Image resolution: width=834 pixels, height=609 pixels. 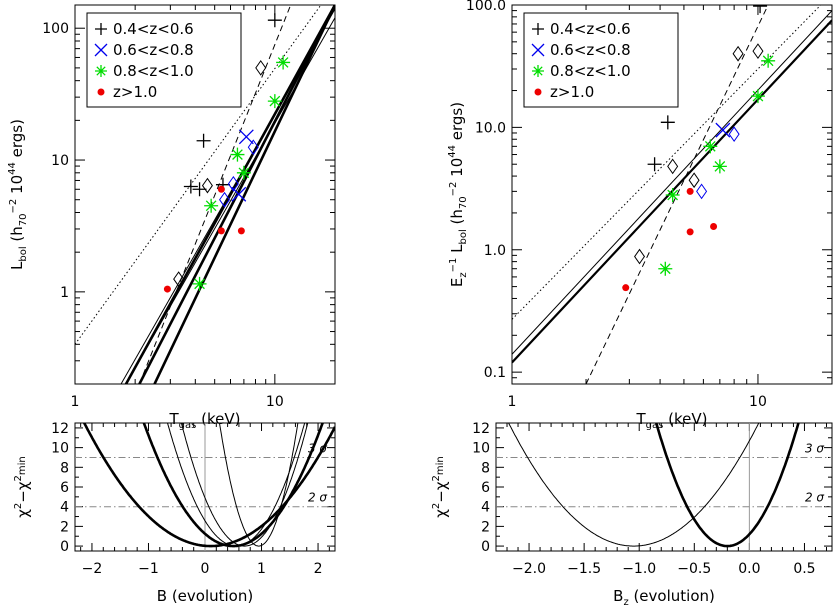 What do you see at coordinates (529, 569) in the screenshot?
I see `x-tick-label: −2.0` at bounding box center [529, 569].